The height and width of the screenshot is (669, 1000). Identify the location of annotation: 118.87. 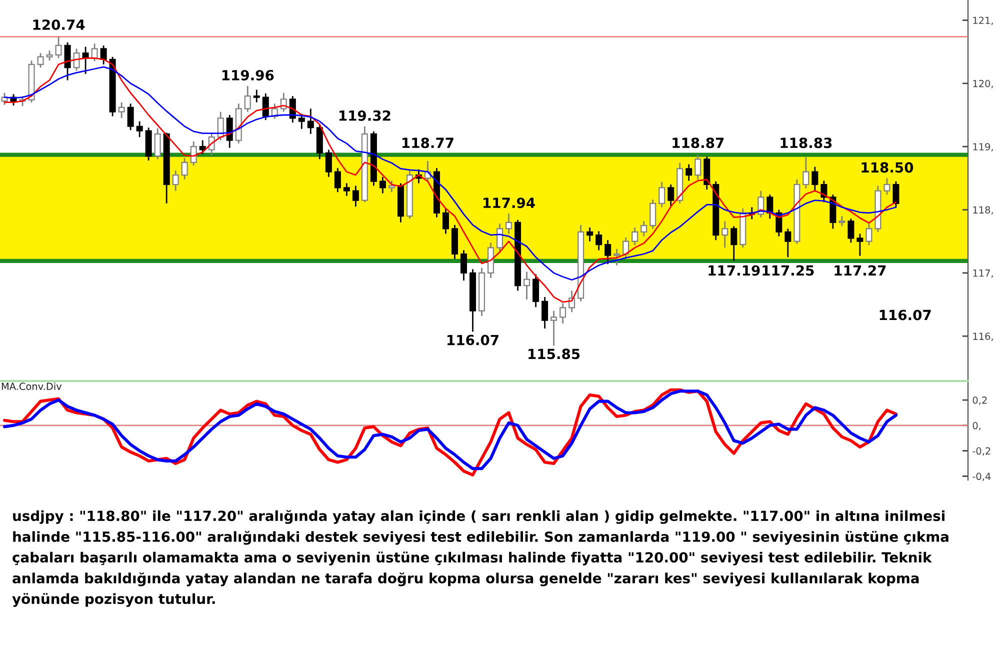
(698, 143).